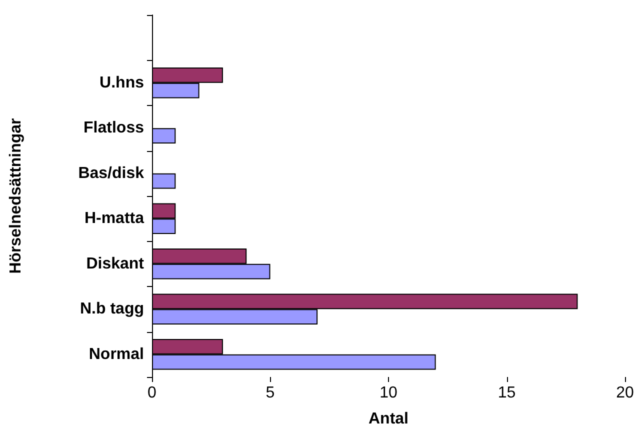 This screenshot has height=432, width=637. What do you see at coordinates (507, 393) in the screenshot?
I see `x-tick-label: 15` at bounding box center [507, 393].